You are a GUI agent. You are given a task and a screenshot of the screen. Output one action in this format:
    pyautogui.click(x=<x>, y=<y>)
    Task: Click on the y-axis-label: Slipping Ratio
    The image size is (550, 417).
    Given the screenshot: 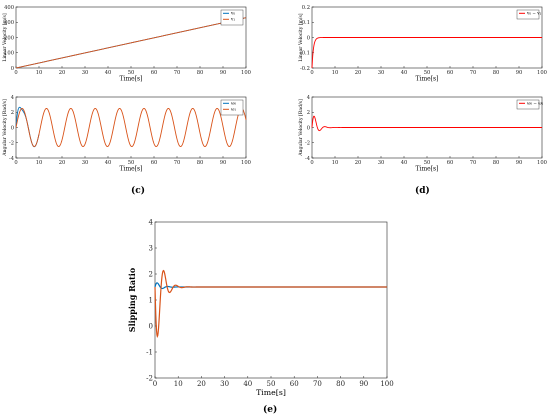 What is the action you would take?
    pyautogui.click(x=132, y=299)
    